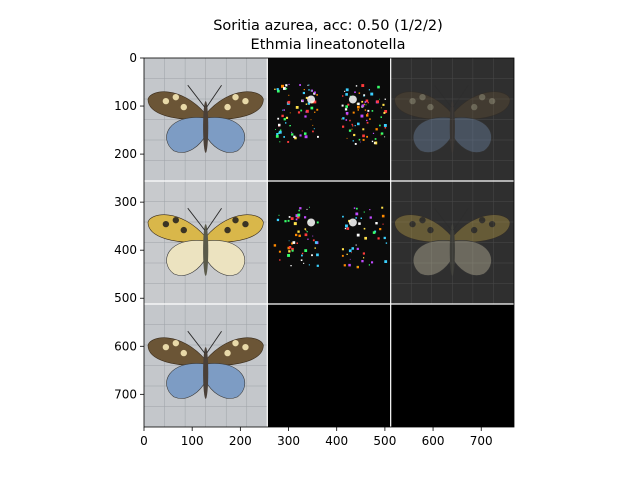  I want to click on y-tick-label: 400, so click(125, 250).